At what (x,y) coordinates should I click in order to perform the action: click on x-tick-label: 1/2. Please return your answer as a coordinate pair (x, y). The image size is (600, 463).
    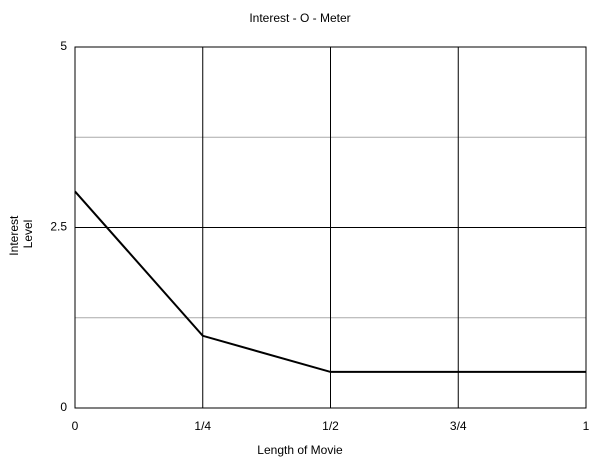
    Looking at the image, I should click on (330, 426).